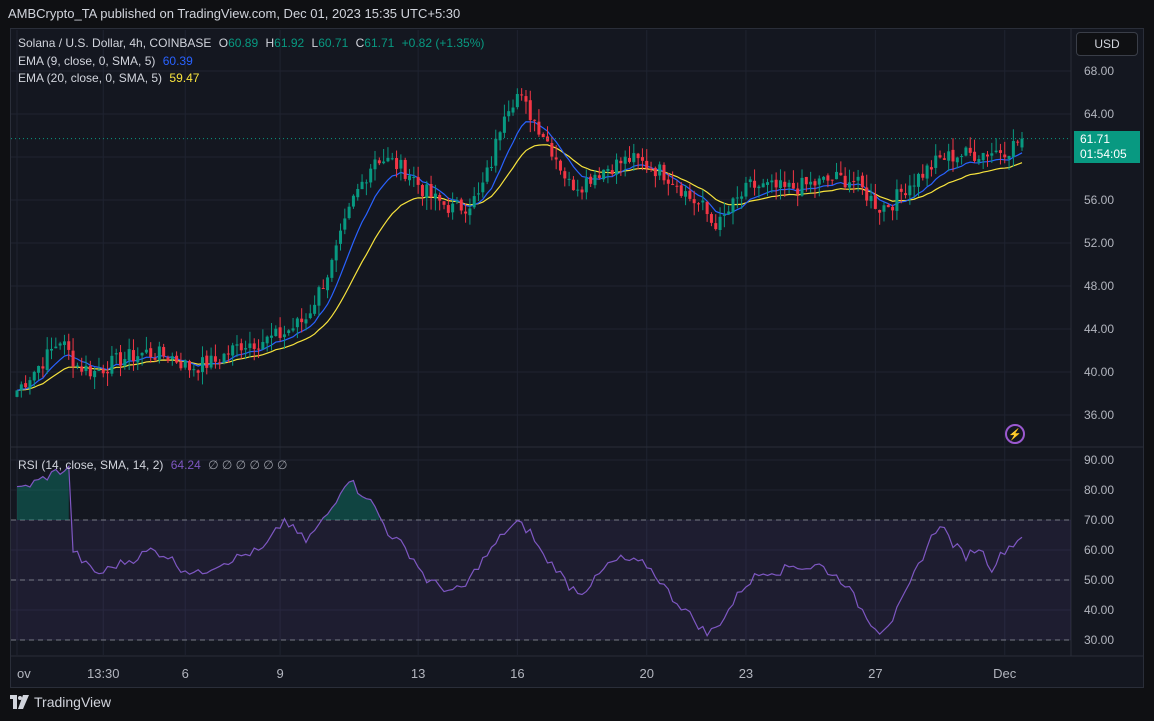 The image size is (1154, 721). I want to click on price-tick-label: 64.00, so click(1099, 114).